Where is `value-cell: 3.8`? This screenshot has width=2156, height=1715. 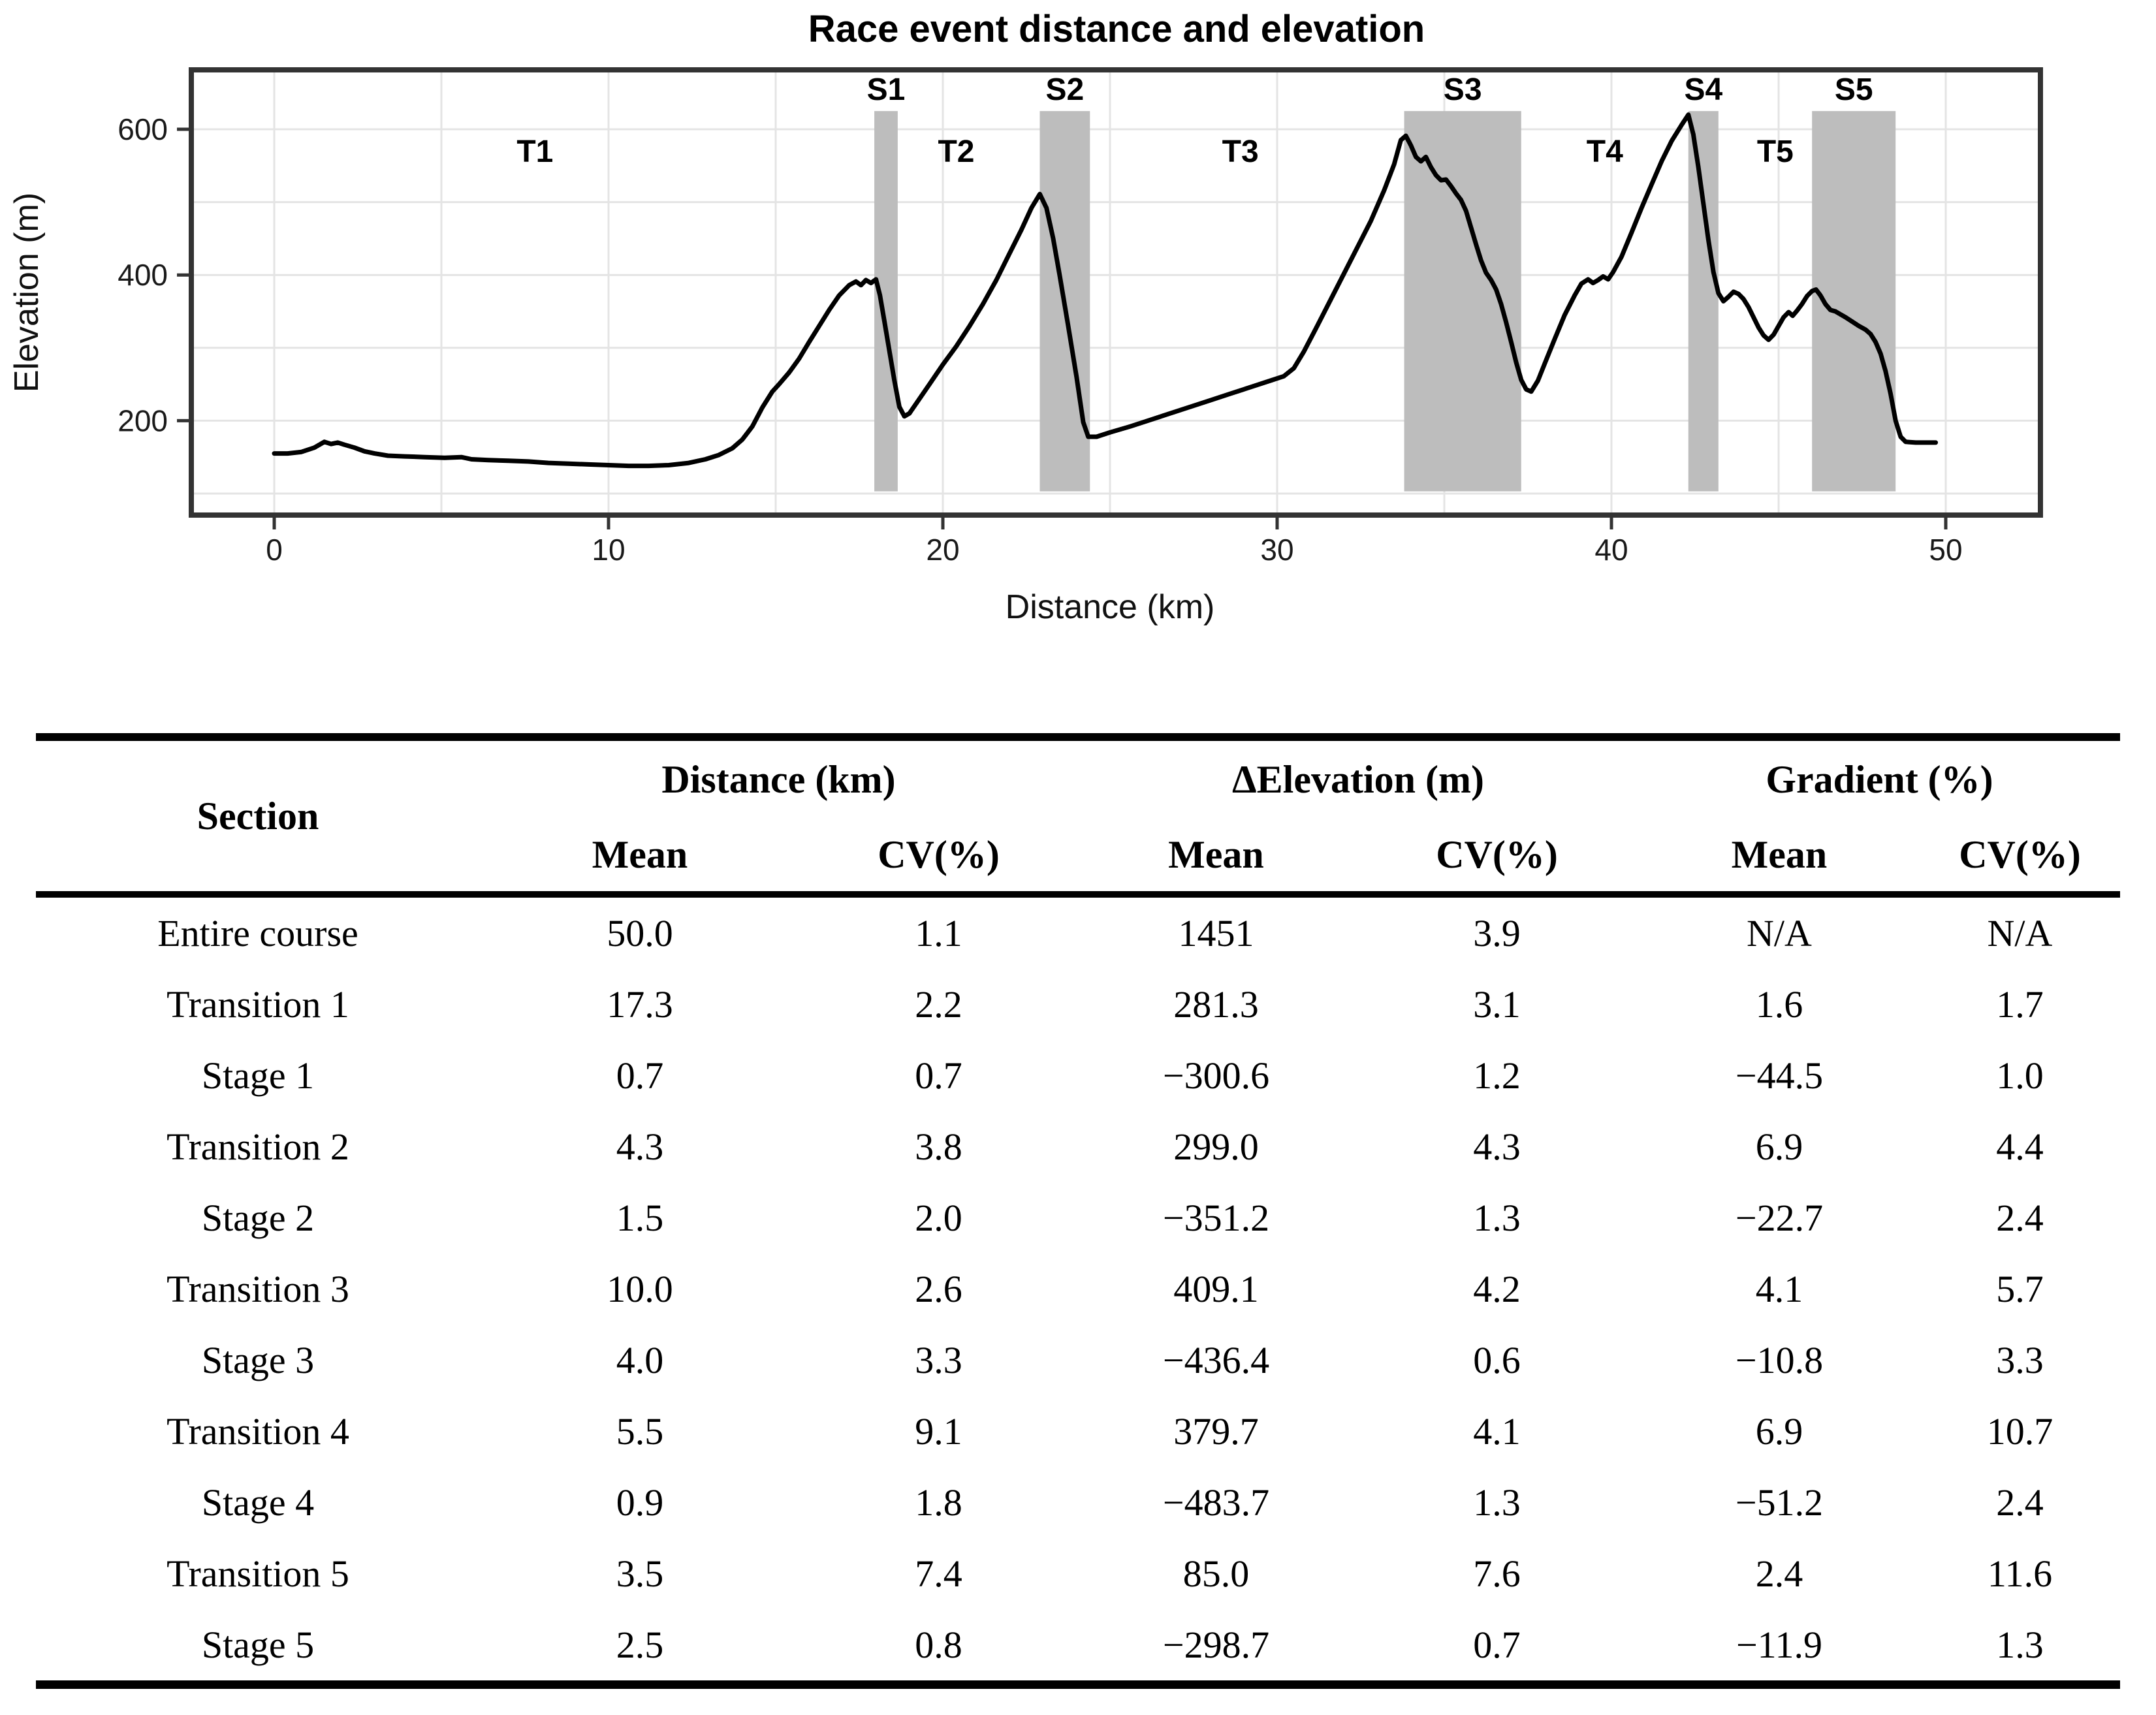 value-cell: 3.8 is located at coordinates (939, 1146).